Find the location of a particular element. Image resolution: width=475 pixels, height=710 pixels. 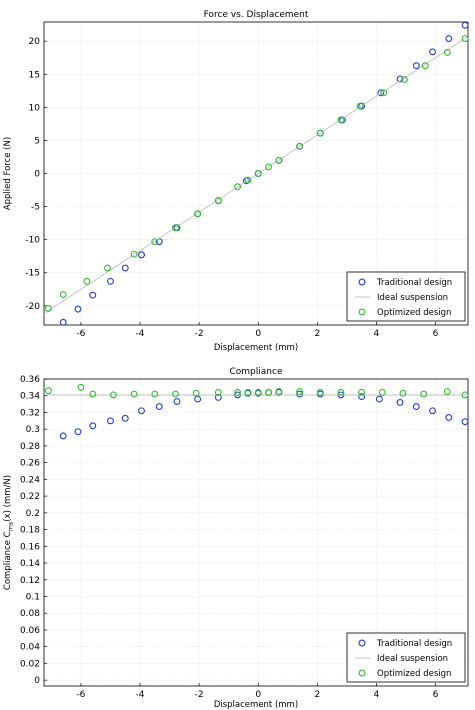

y-tick-label: -20 is located at coordinates (32, 307).